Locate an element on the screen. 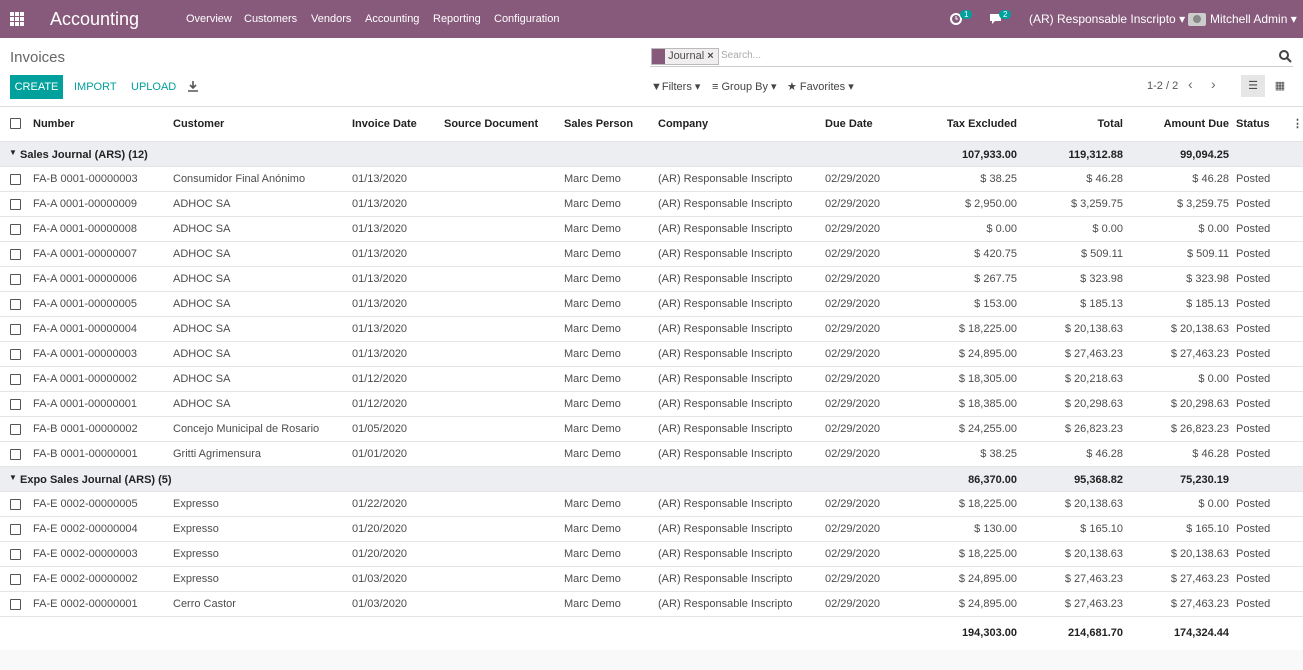 The image size is (1303, 670). pager-next: › is located at coordinates (1213, 84).